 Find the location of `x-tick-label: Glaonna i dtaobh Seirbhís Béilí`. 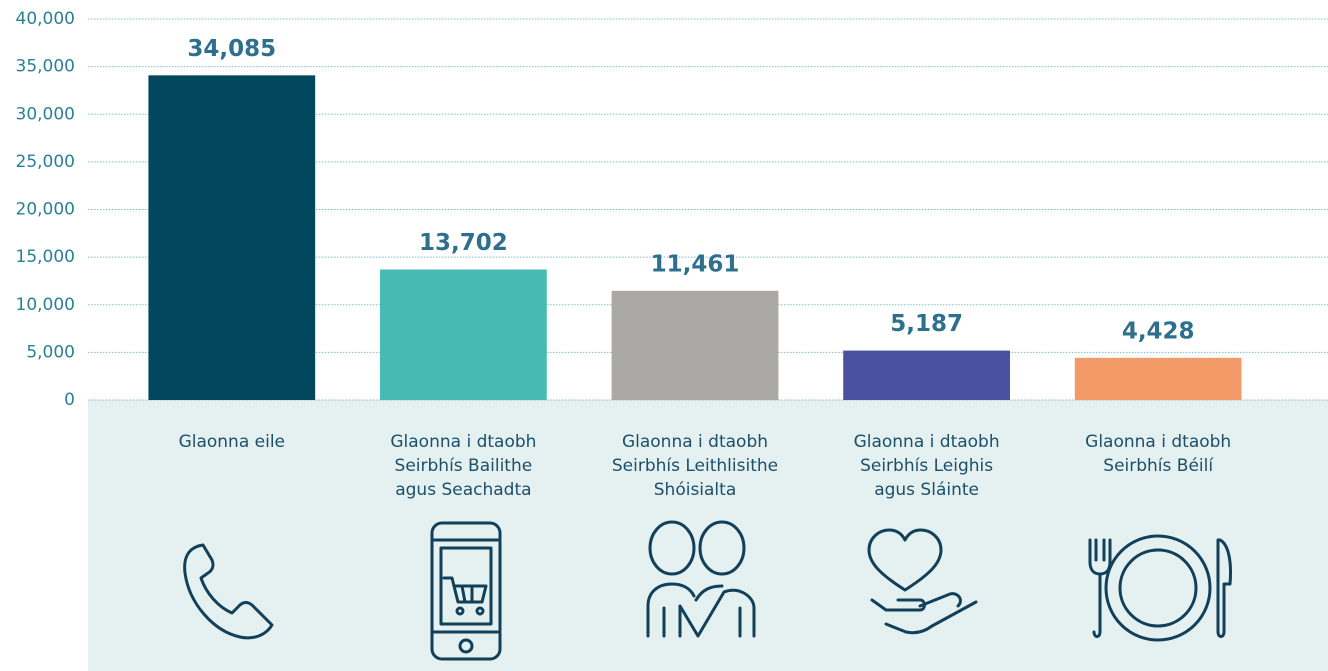

x-tick-label: Glaonna i dtaobh Seirbhís Béilí is located at coordinates (1158, 454).